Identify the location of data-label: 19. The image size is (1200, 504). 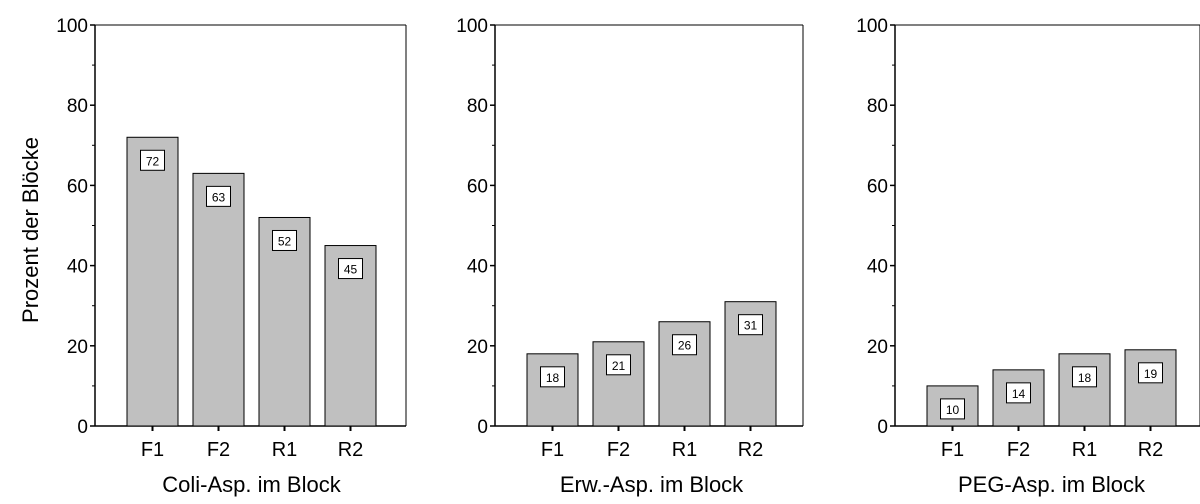
(1151, 374).